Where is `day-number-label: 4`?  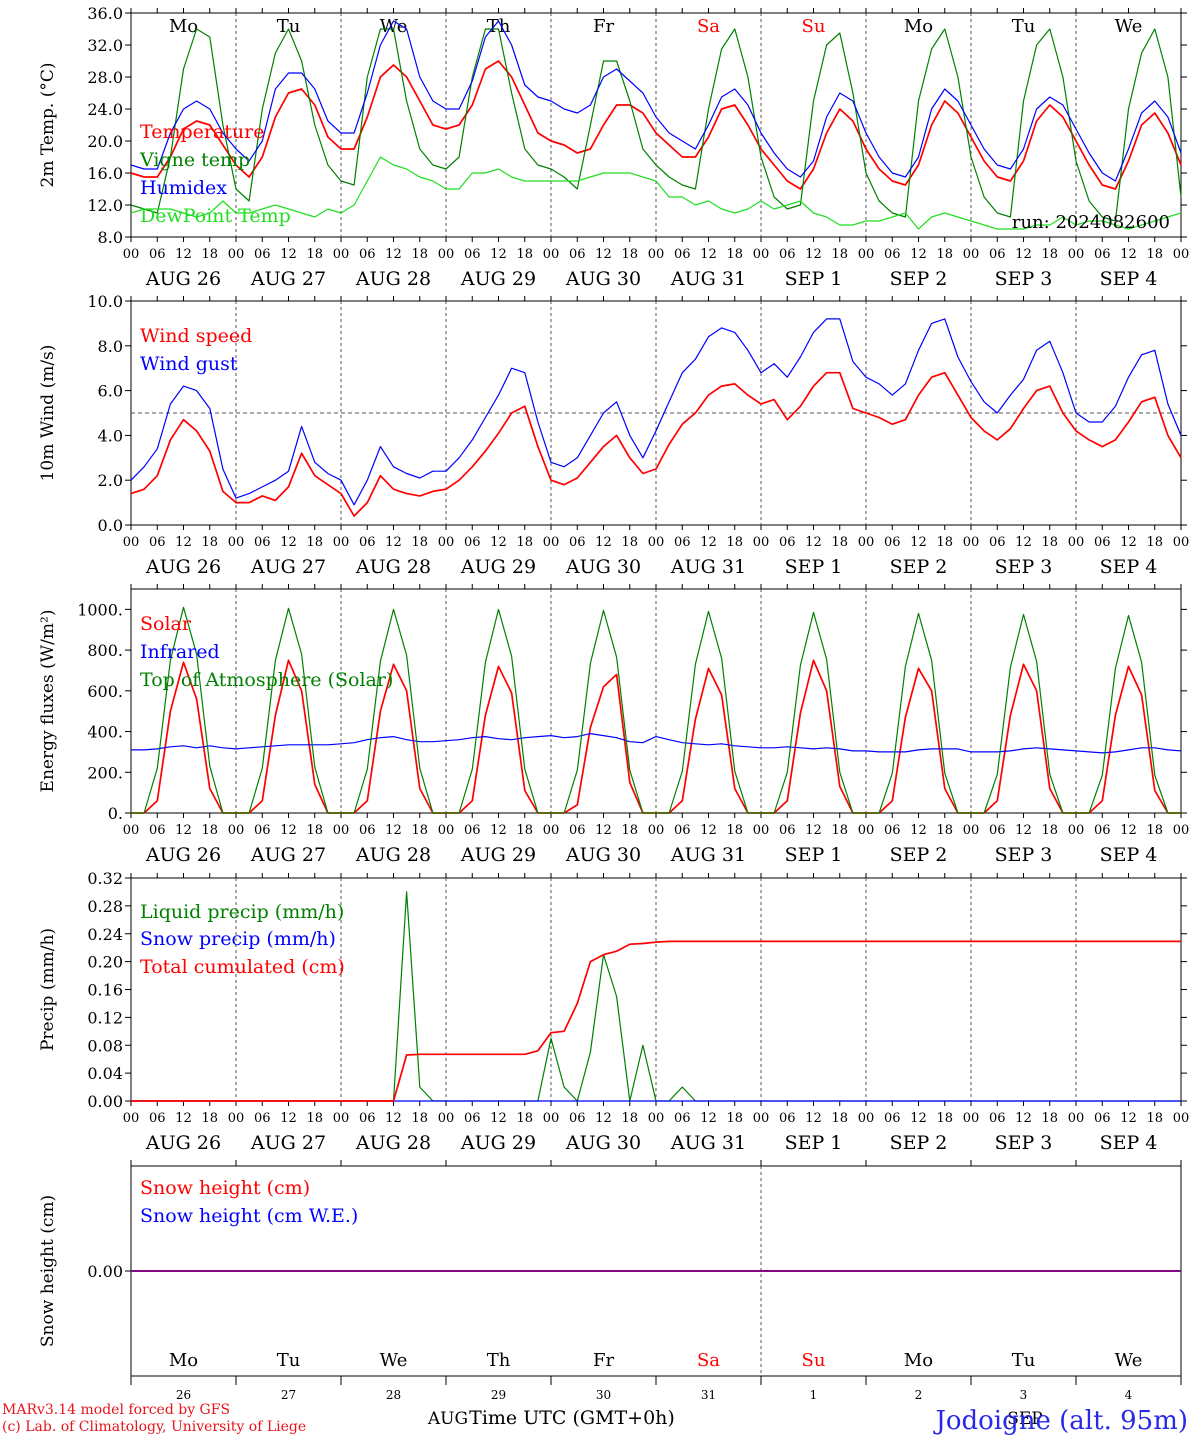 day-number-label: 4 is located at coordinates (1129, 1395).